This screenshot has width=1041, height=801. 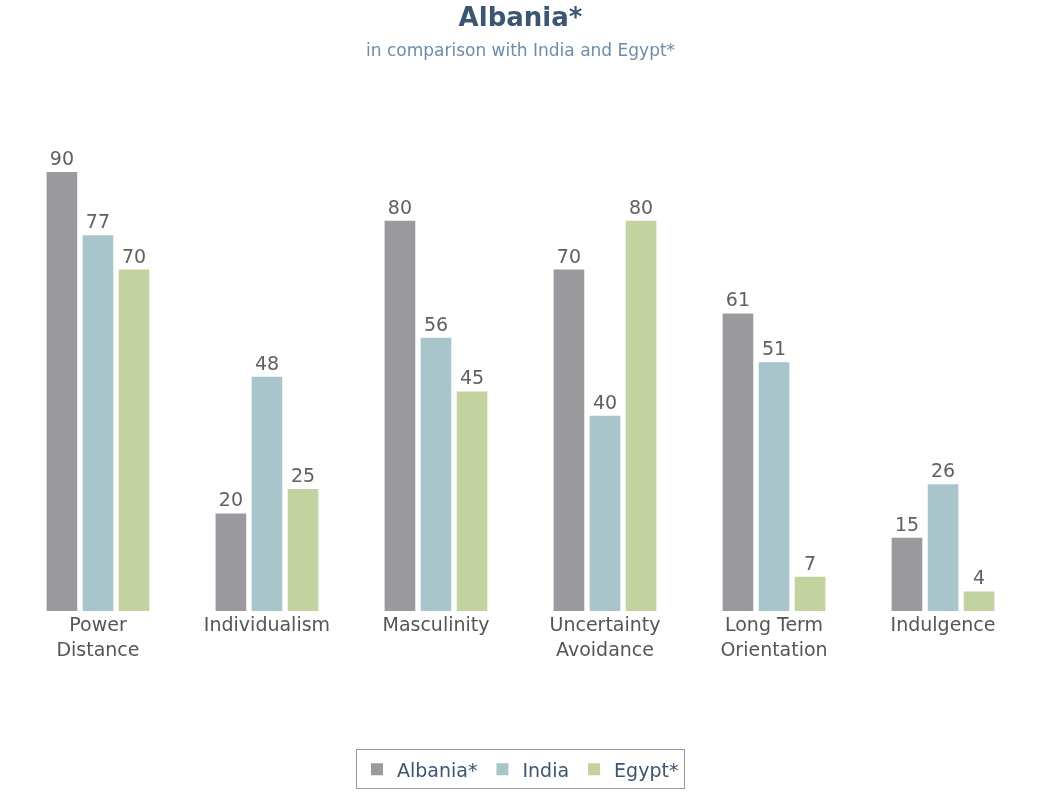 What do you see at coordinates (605, 401) in the screenshot?
I see `data-label: 40` at bounding box center [605, 401].